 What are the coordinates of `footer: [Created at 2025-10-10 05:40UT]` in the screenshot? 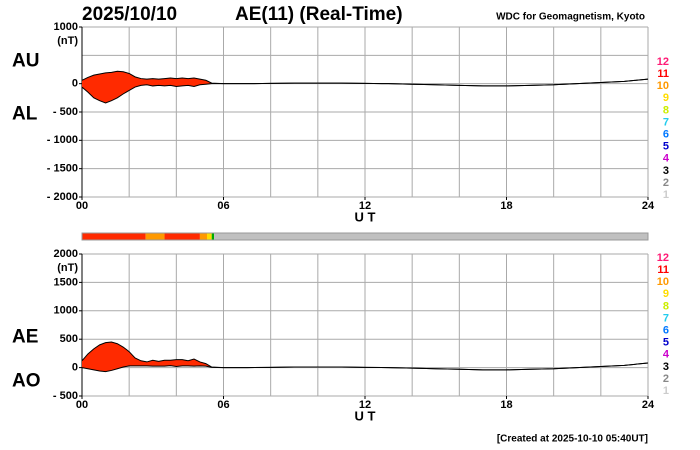 It's located at (572, 439).